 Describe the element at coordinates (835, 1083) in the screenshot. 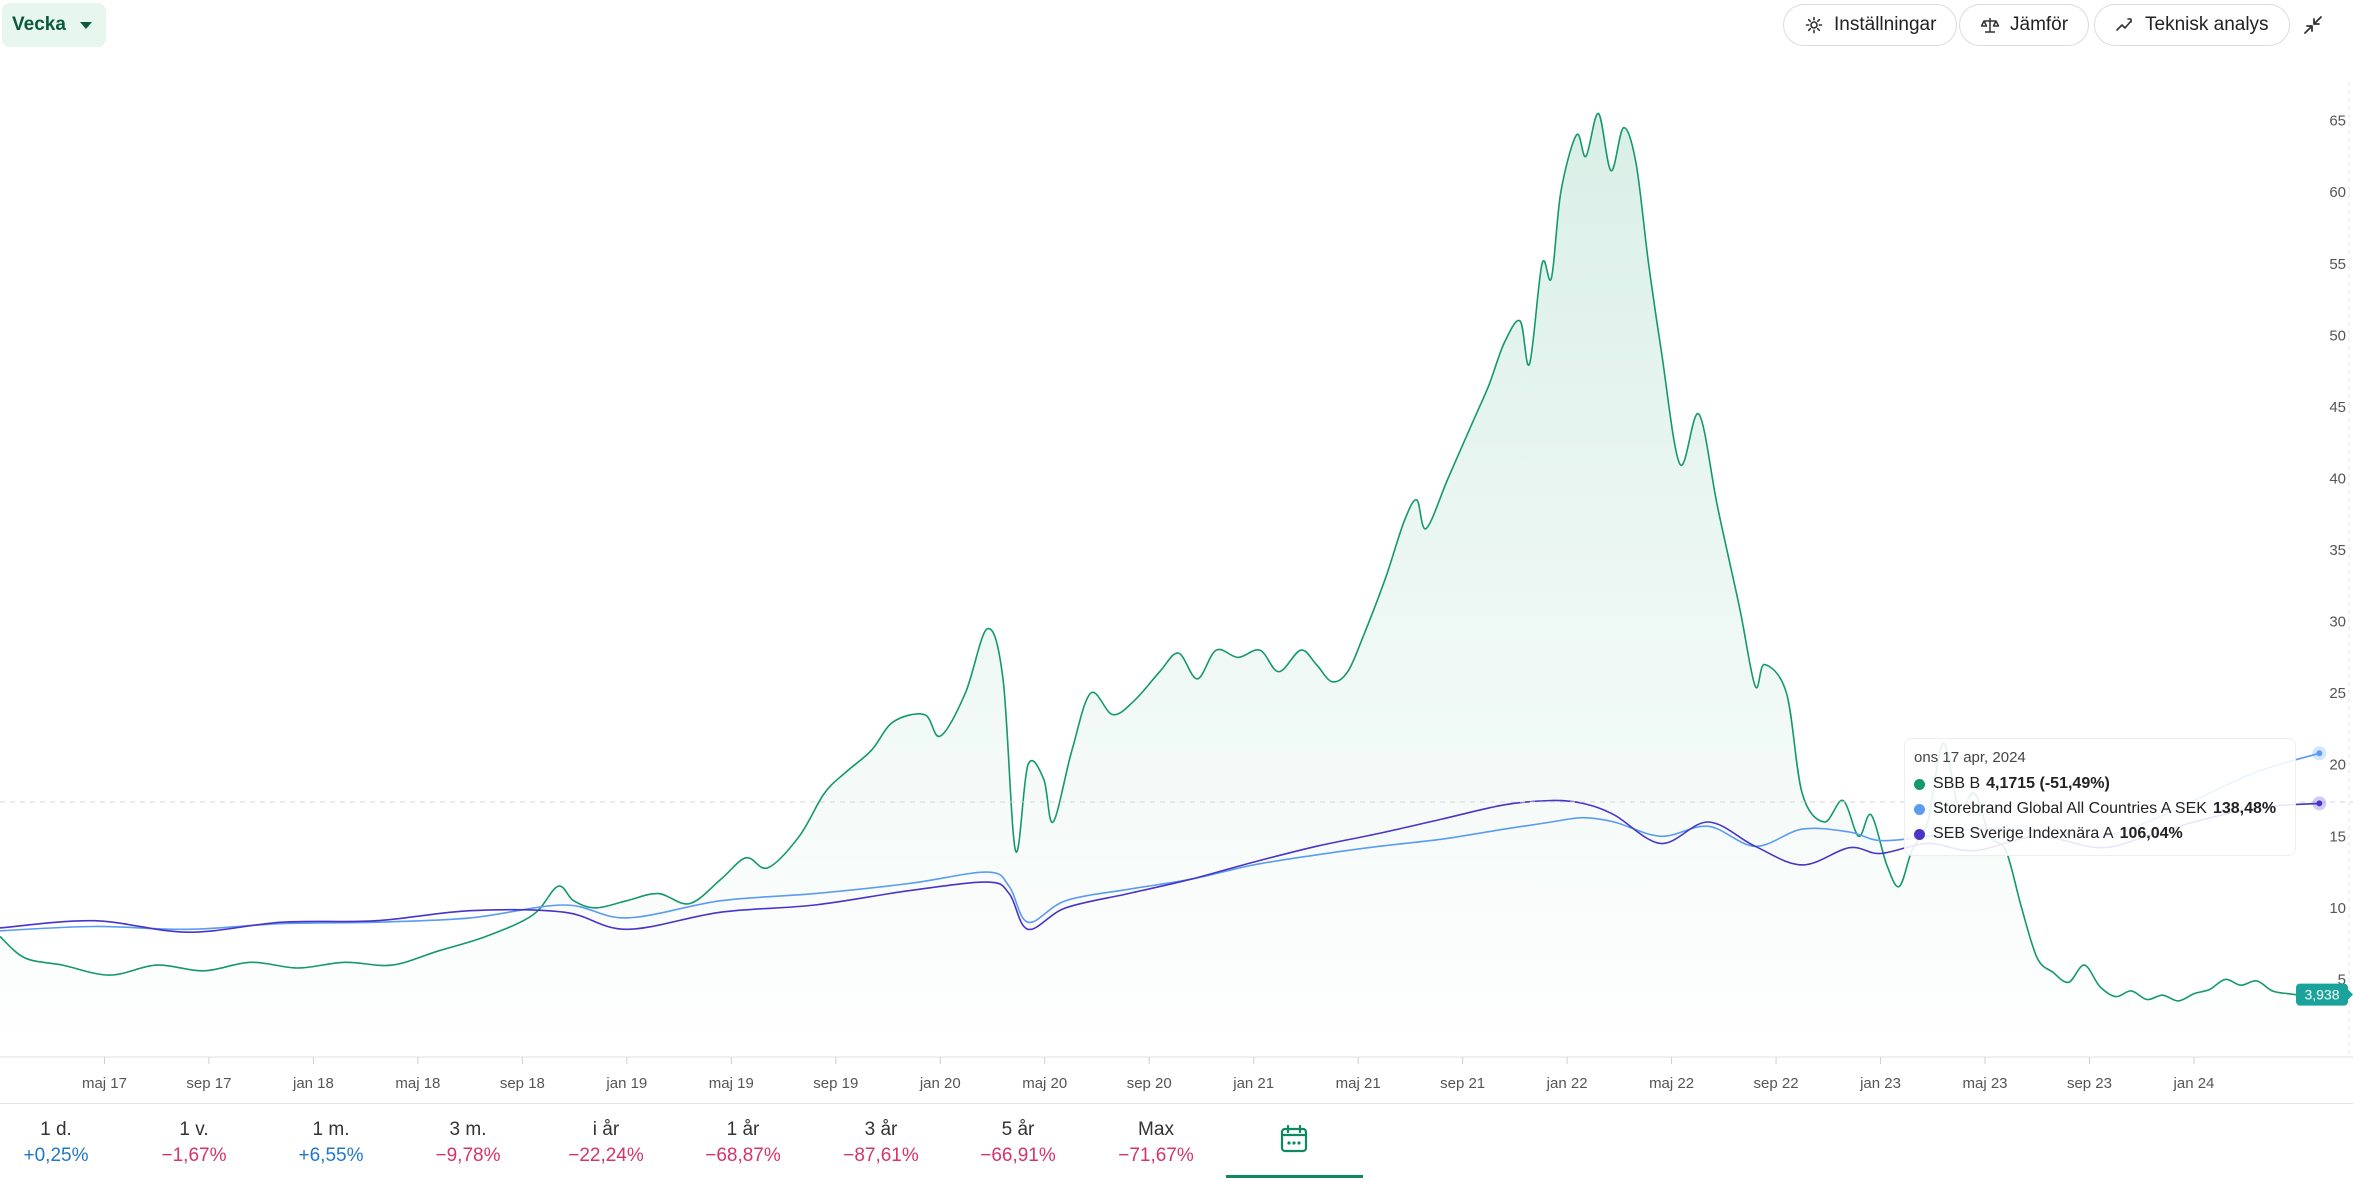

I see `x-tick-label: sep 19` at that location.